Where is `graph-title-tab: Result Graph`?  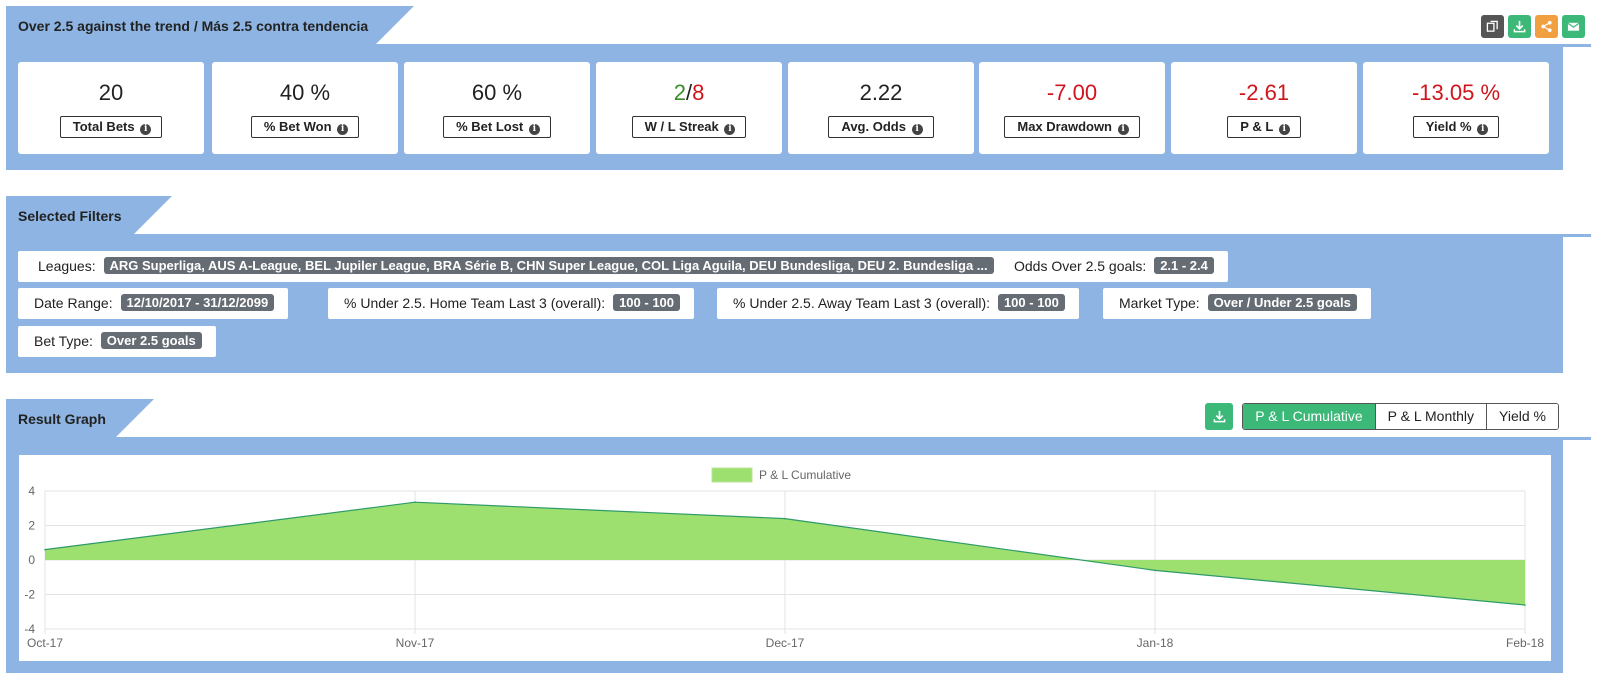
graph-title-tab: Result Graph is located at coordinates (80, 419).